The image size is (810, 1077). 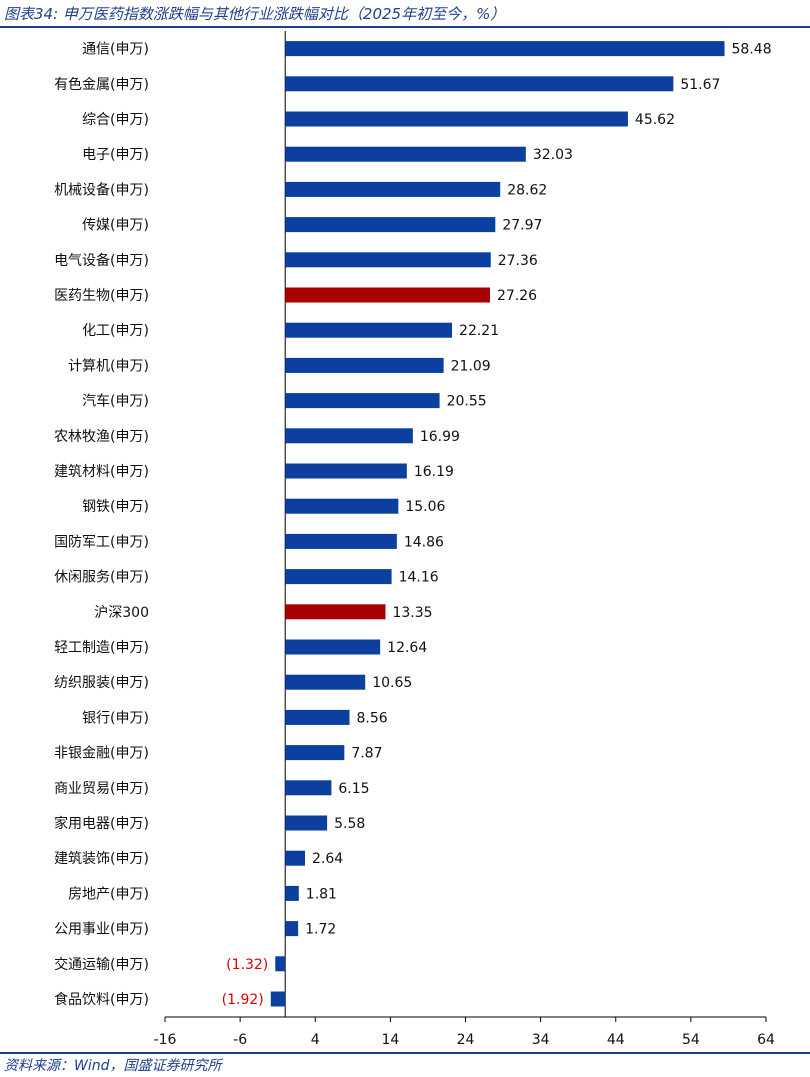 I want to click on category-label: 纺织服装(申万), so click(x=101, y=683).